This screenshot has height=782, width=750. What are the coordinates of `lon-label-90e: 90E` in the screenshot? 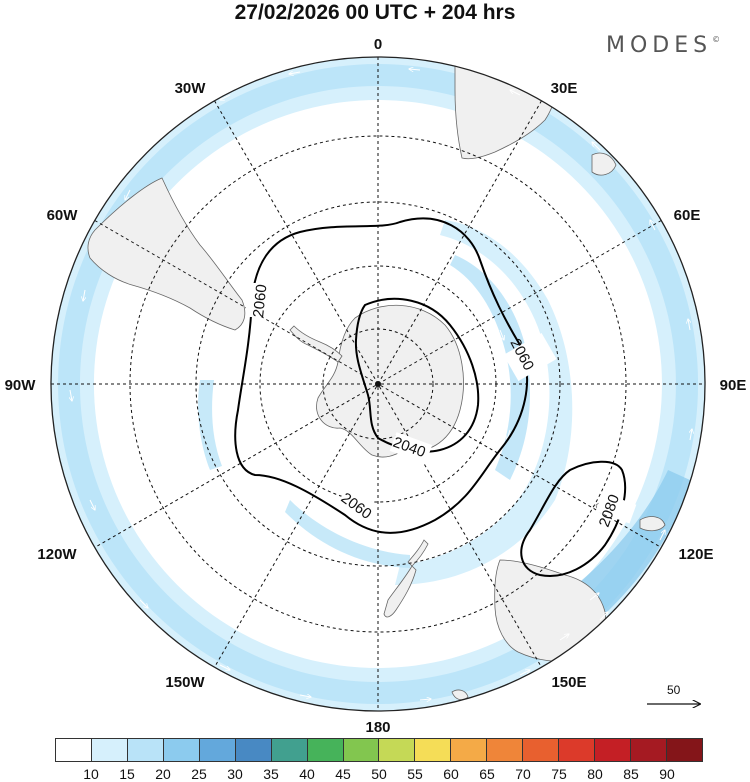 It's located at (733, 385).